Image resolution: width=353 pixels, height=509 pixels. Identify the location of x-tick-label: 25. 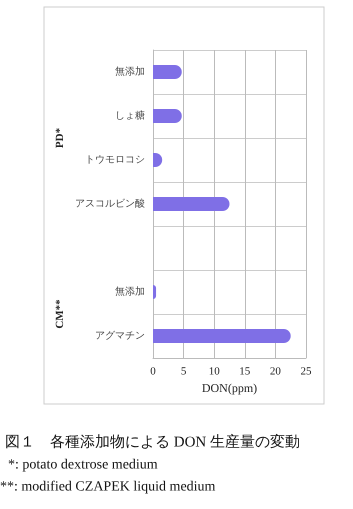
(306, 372).